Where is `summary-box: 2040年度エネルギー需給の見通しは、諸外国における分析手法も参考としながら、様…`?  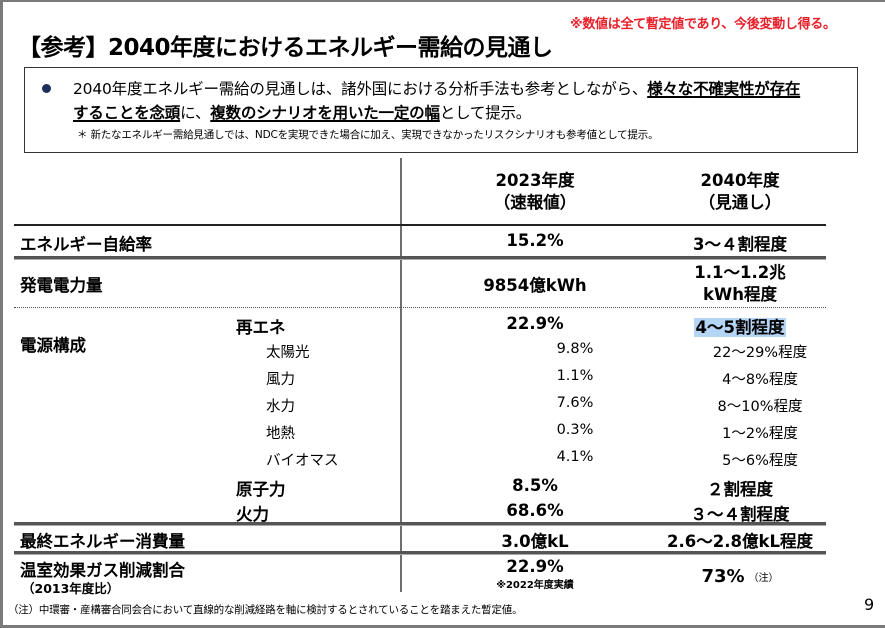
summary-box: 2040年度エネルギー需給の見通しは、諸外国における分析手法も参考としながら、様… is located at coordinates (441, 110).